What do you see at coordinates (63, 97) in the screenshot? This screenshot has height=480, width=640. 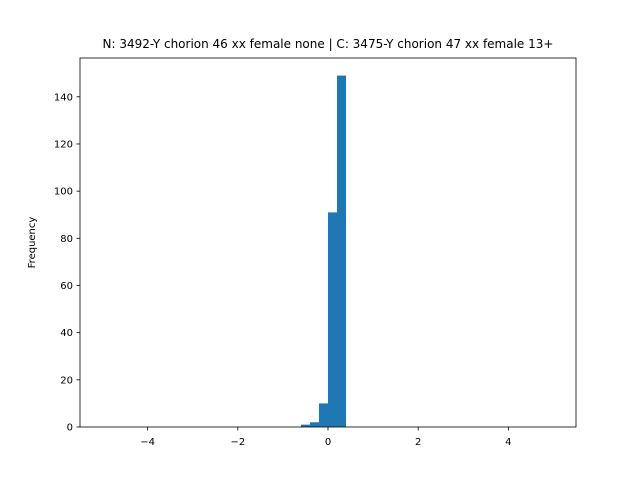 I see `y-tick-label: 140` at bounding box center [63, 97].